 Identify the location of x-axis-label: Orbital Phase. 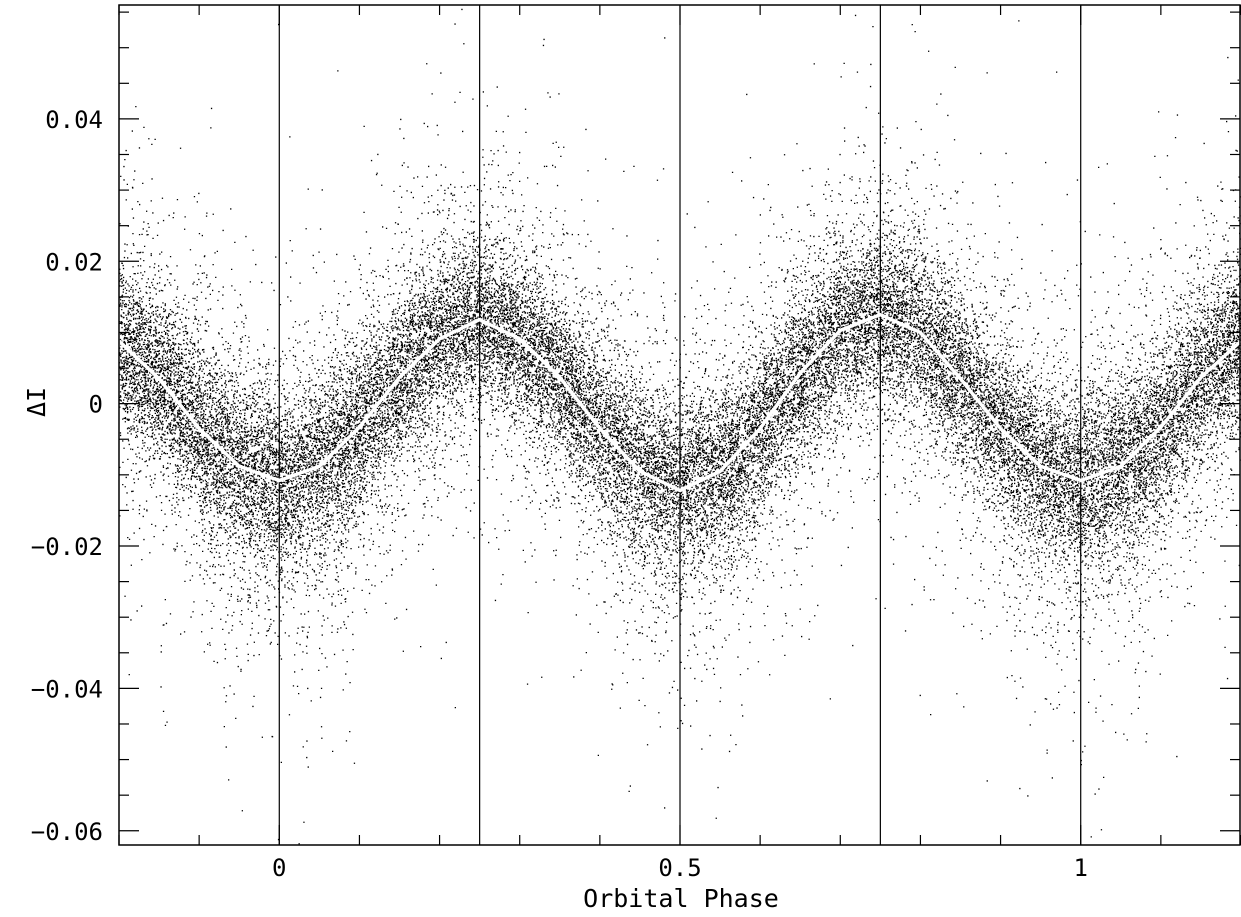
(681, 898).